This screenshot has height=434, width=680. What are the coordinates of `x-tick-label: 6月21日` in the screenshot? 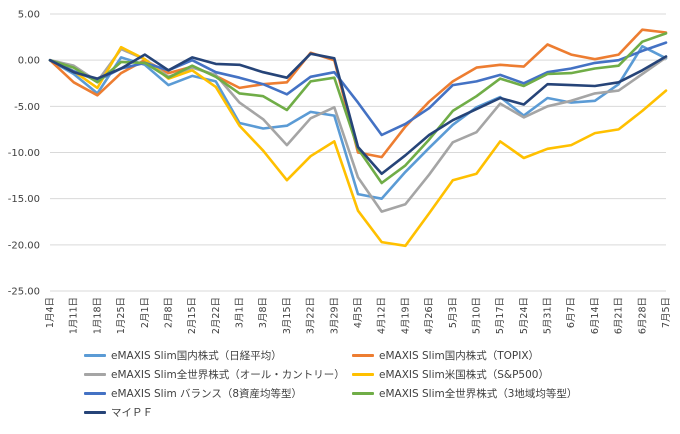 It's located at (619, 315).